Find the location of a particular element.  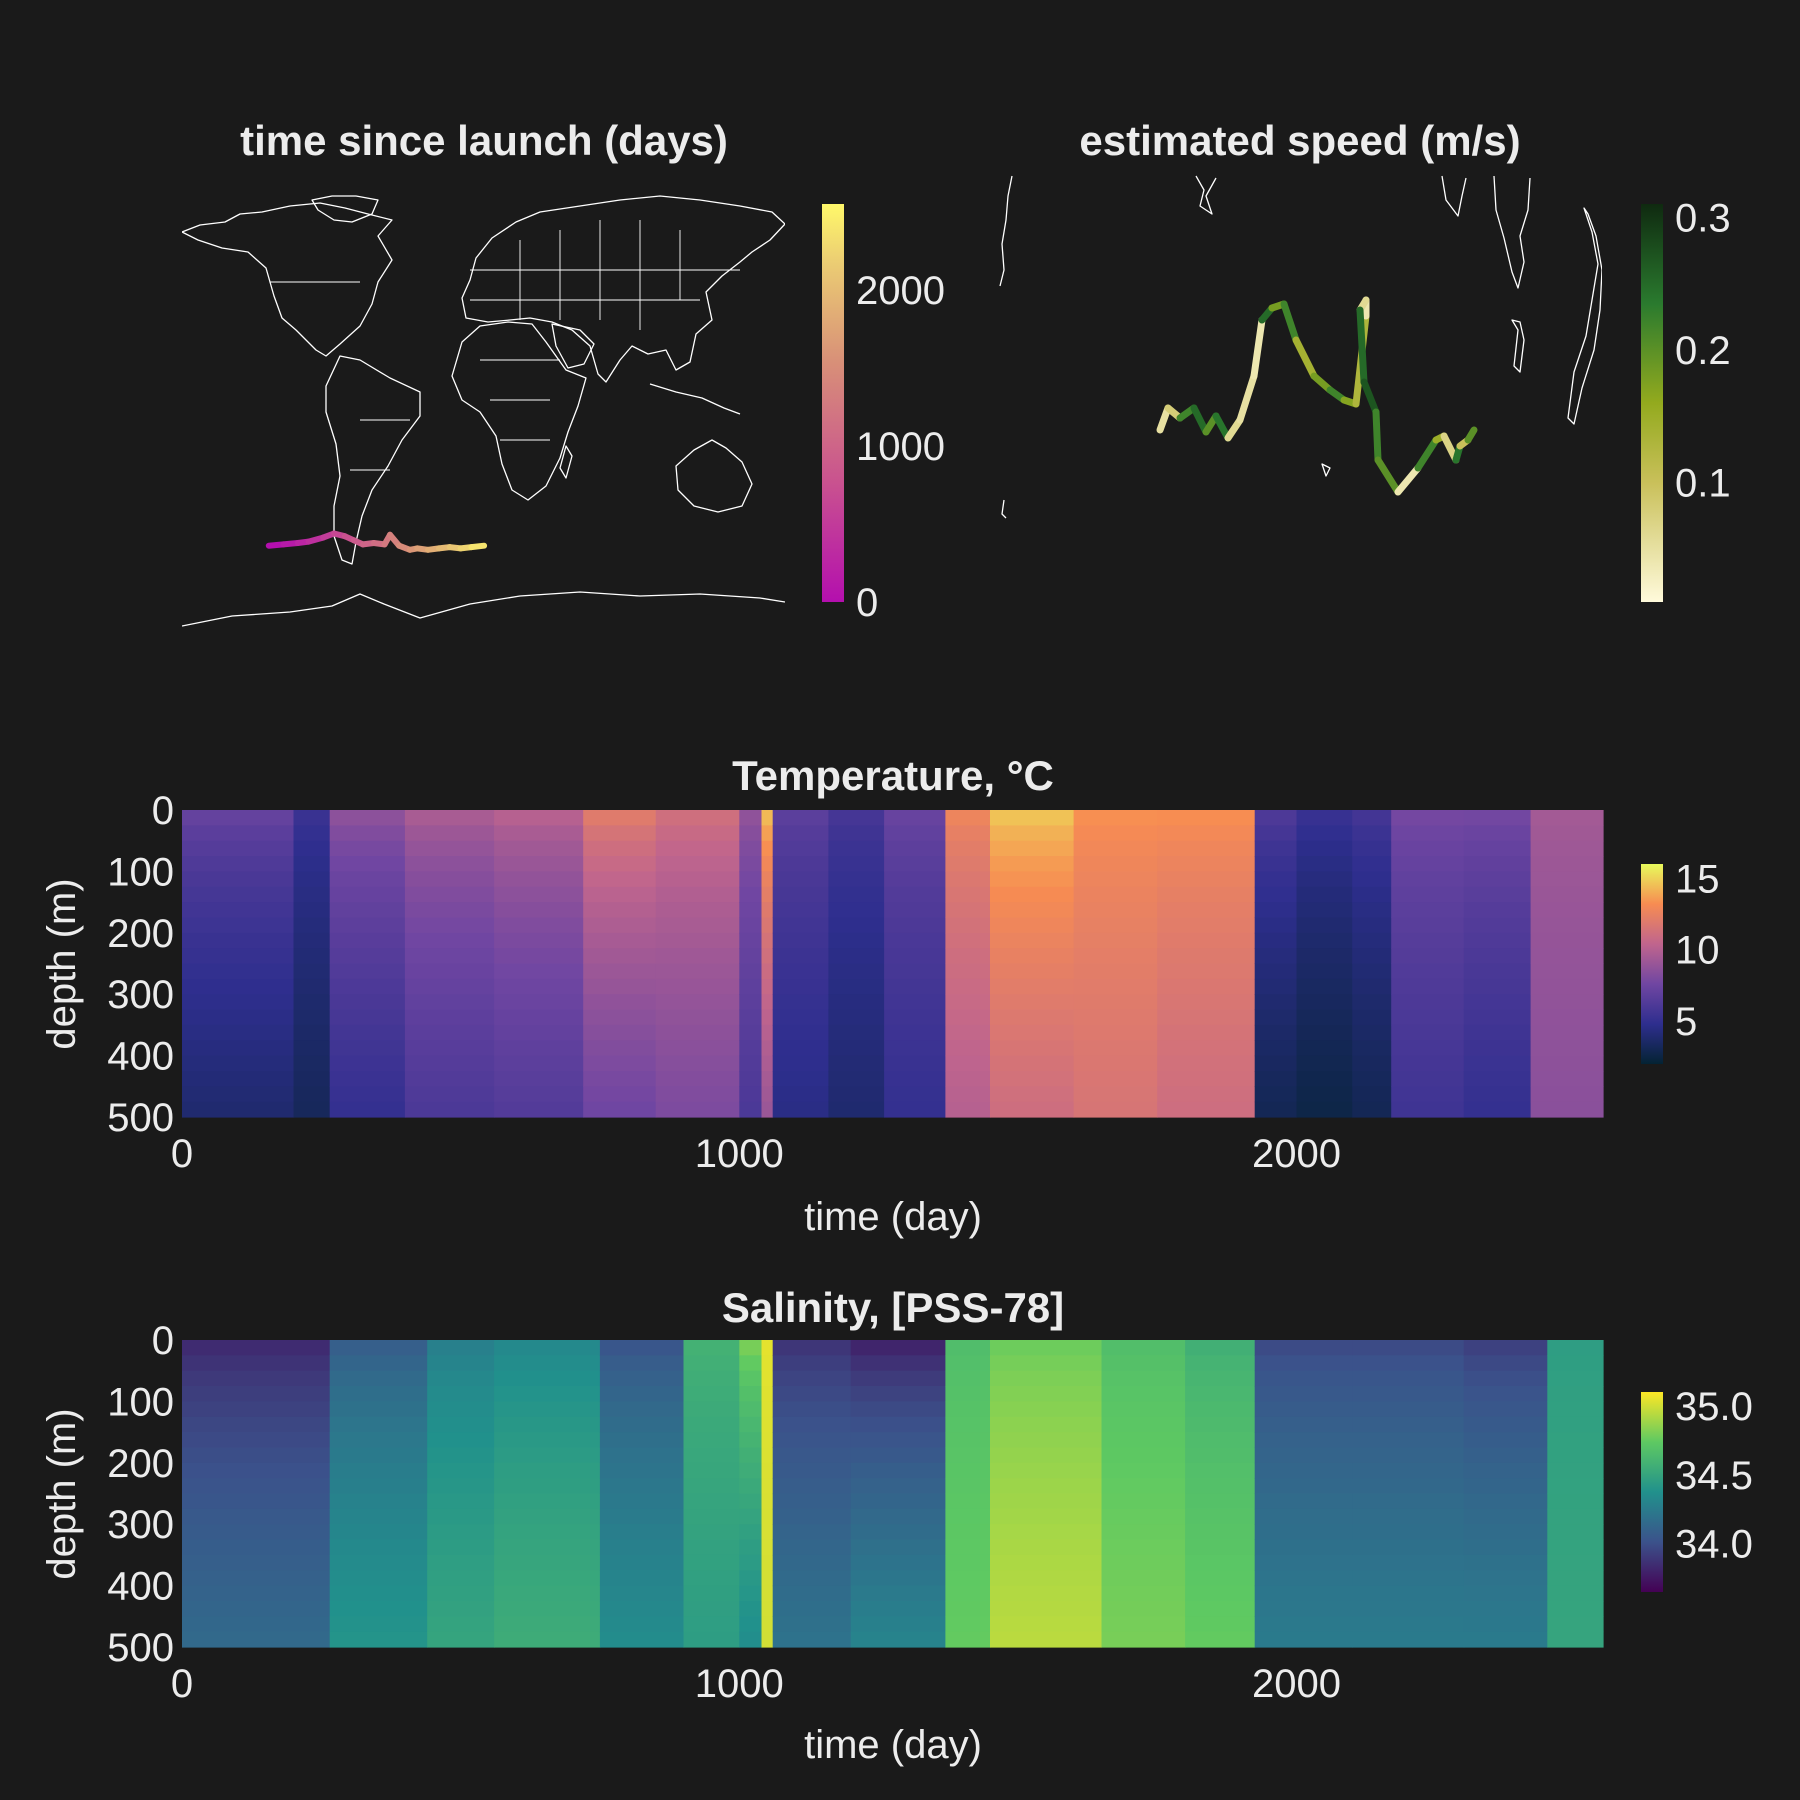

y-tick-label: 500 is located at coordinates (140, 1118).